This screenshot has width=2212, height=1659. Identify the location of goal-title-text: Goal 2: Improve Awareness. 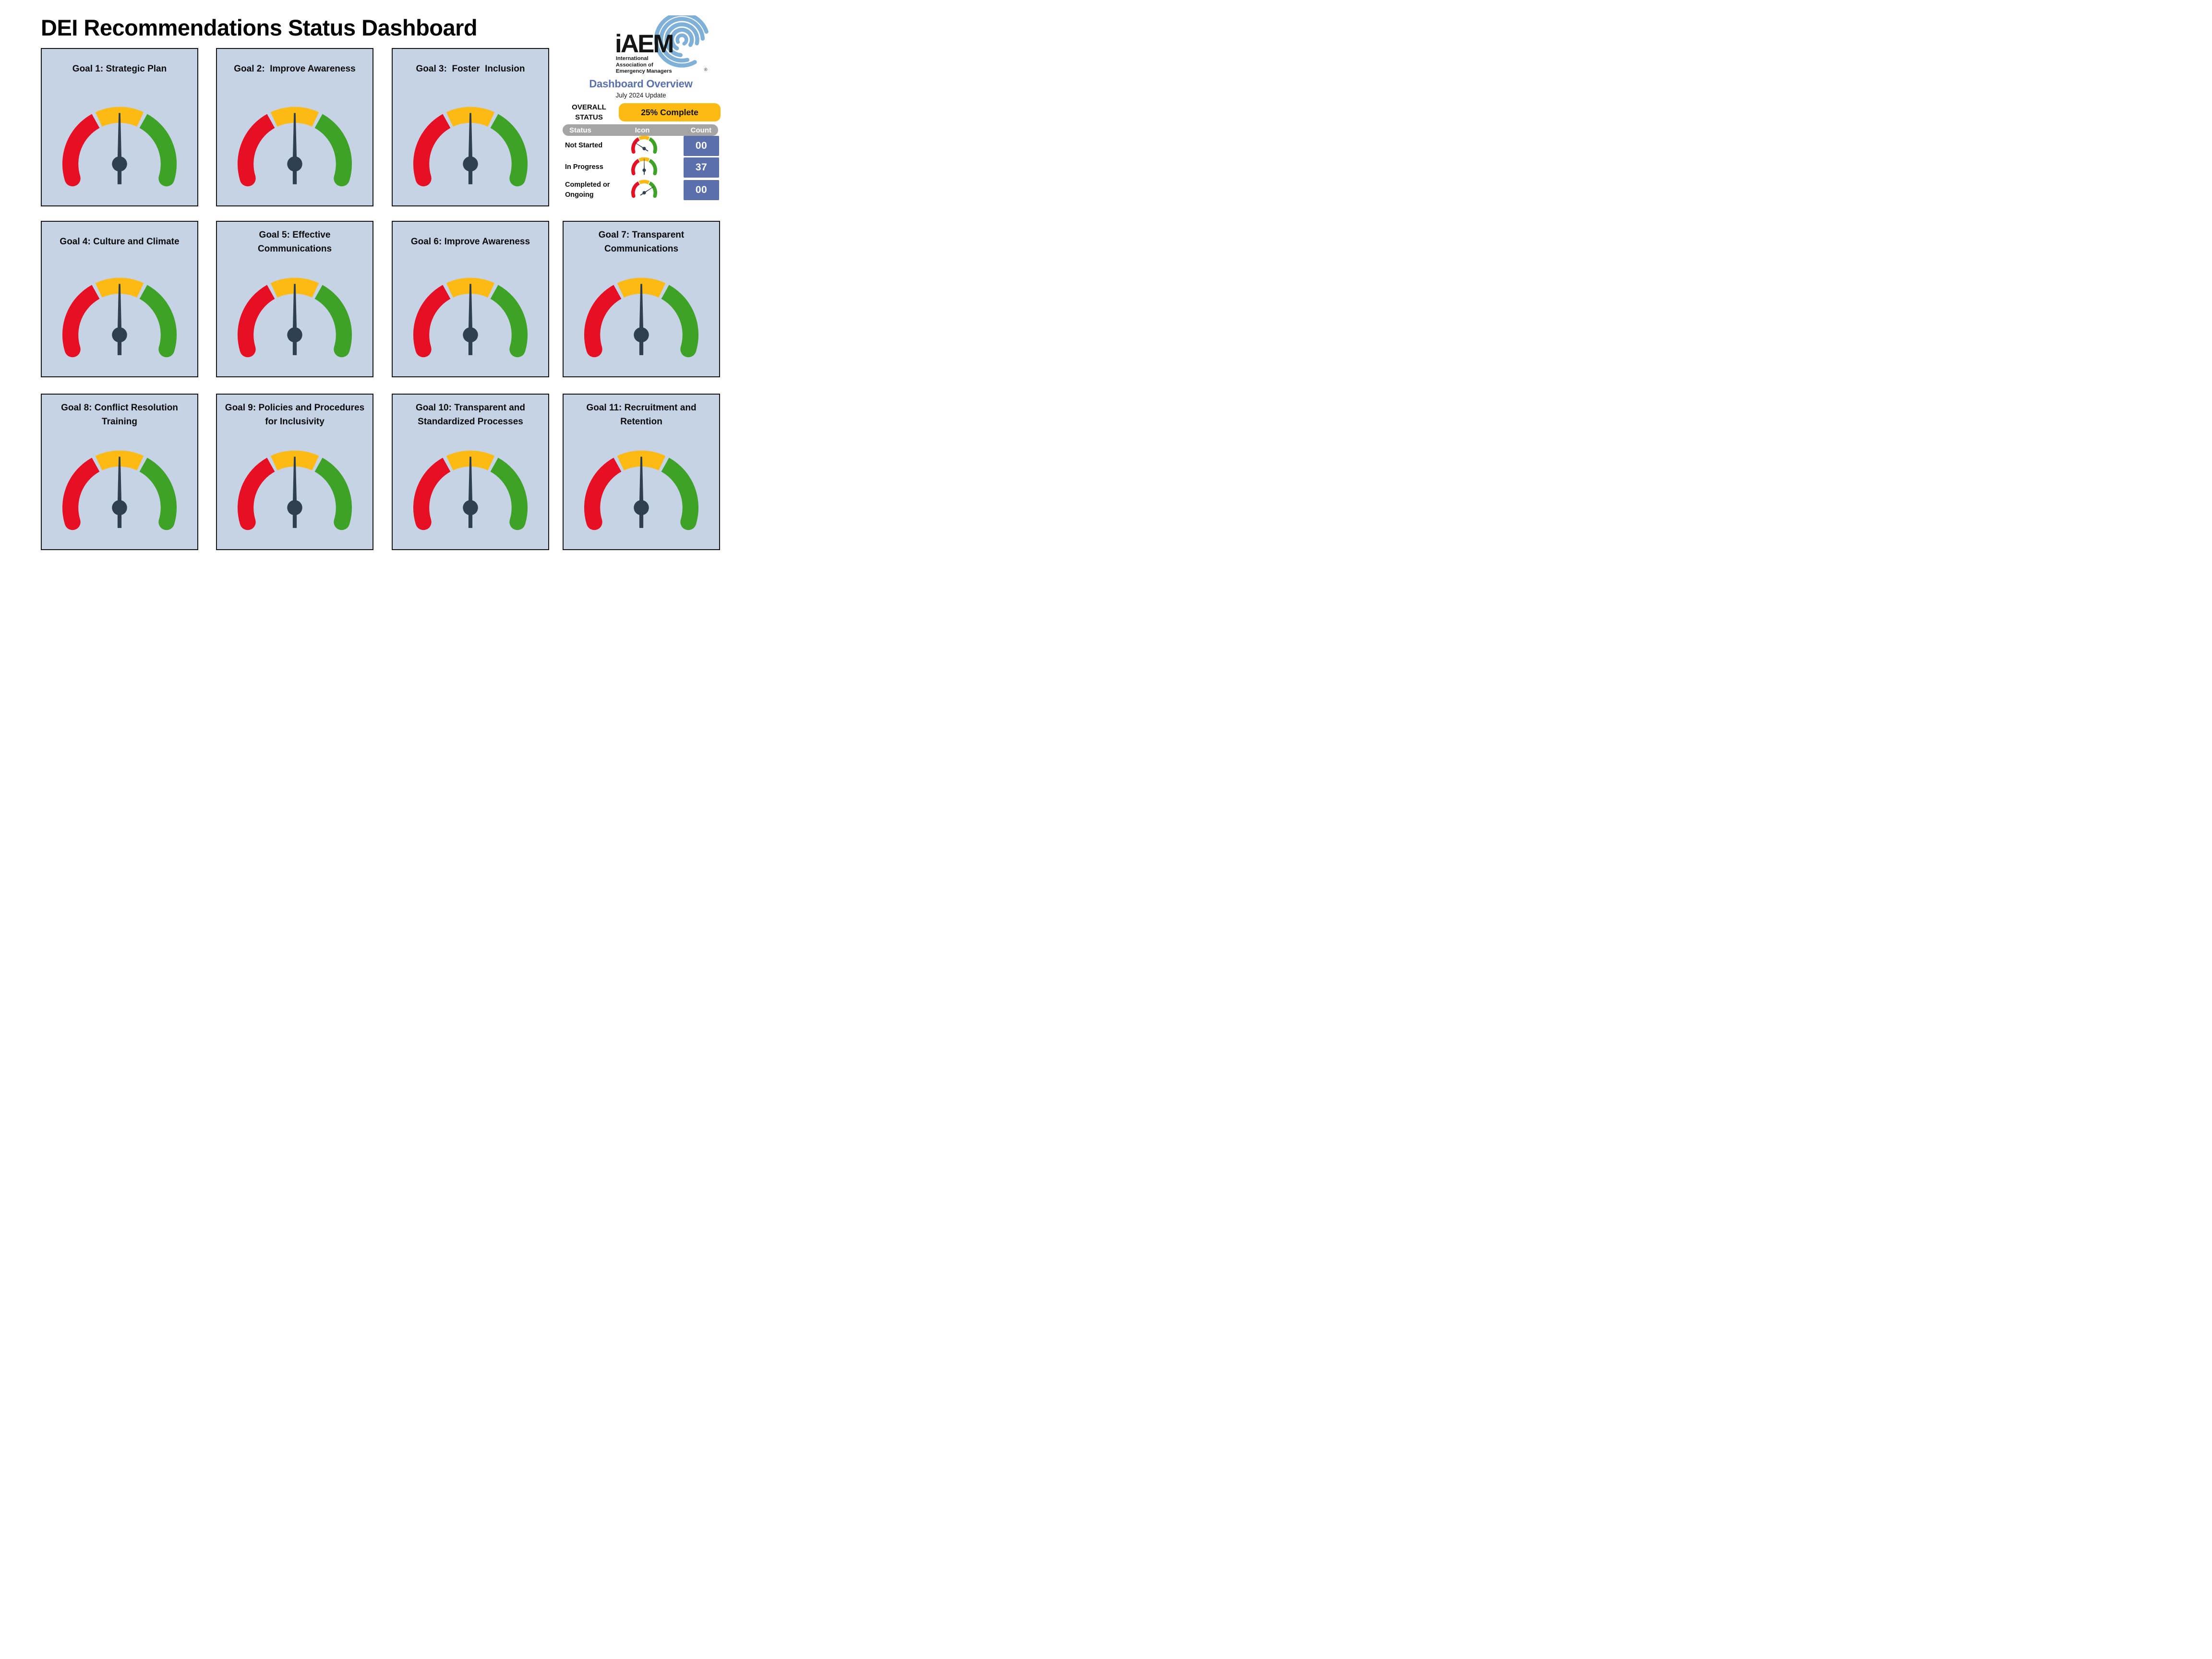
(295, 69).